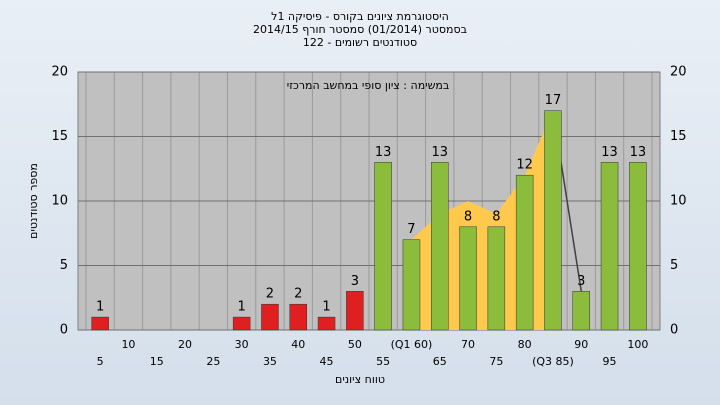 The height and width of the screenshot is (405, 720). What do you see at coordinates (468, 344) in the screenshot?
I see `x-tick-label: 70` at bounding box center [468, 344].